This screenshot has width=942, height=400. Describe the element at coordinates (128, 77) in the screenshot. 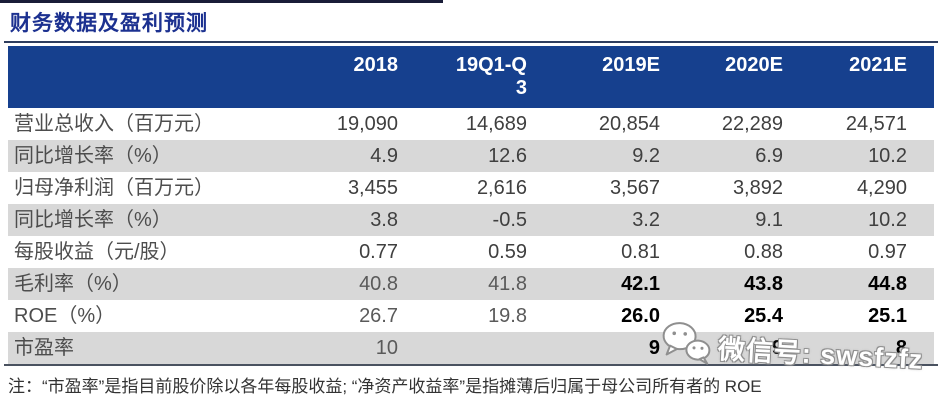

I see `corner-header-cell` at that location.